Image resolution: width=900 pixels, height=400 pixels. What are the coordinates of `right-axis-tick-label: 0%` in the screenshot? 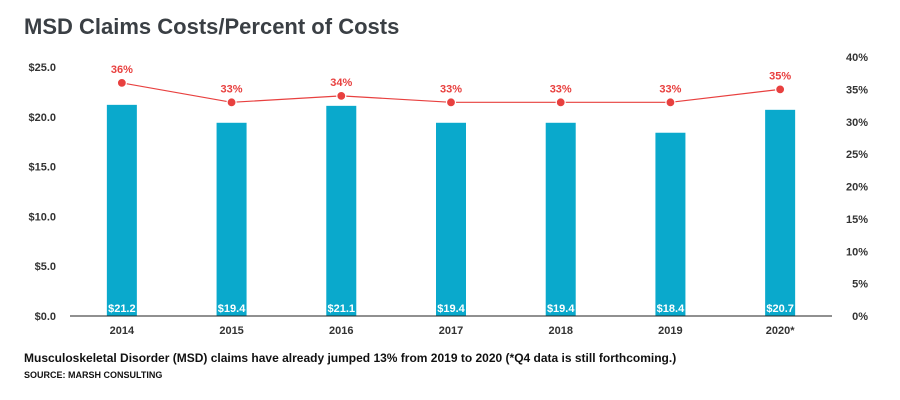 It's located at (860, 317).